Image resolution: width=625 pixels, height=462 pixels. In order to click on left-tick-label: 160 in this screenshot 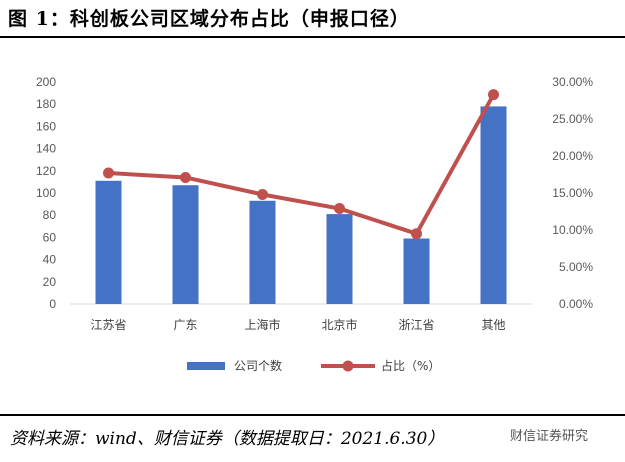, I will do `click(46, 126)`.